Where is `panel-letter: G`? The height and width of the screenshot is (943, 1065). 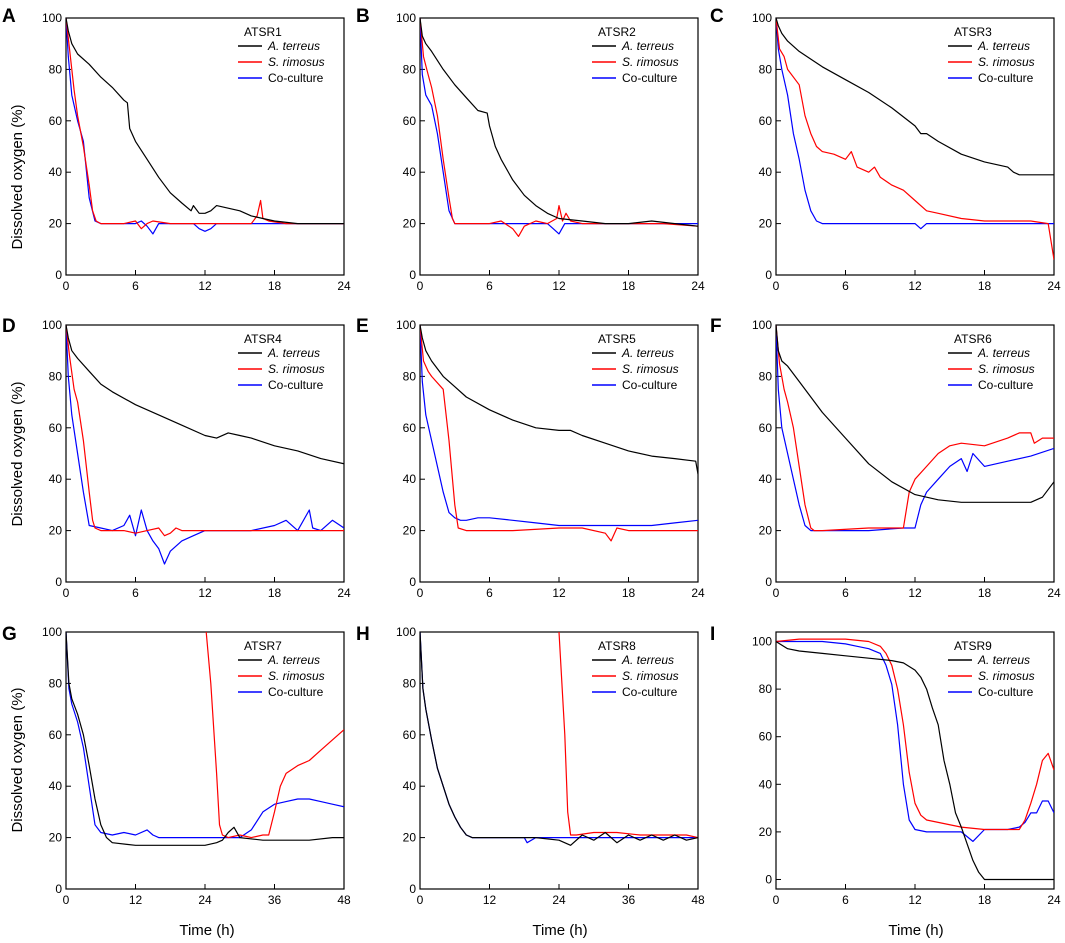 panel-letter: G is located at coordinates (9, 634).